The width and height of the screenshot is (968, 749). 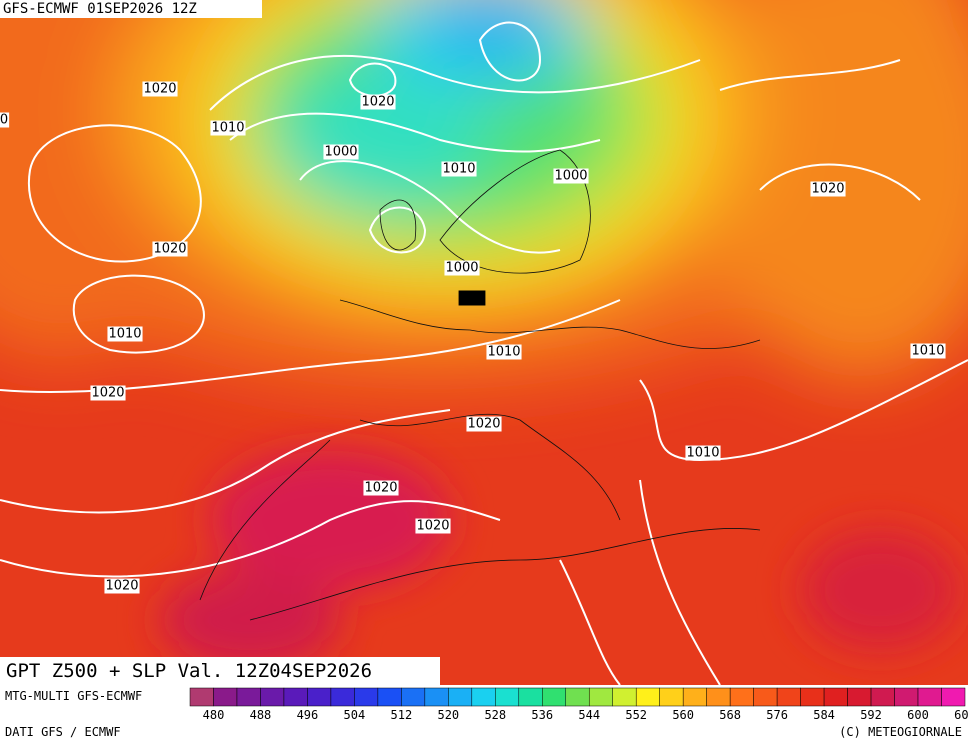 I want to click on contour-label: 552, so click(x=472, y=298).